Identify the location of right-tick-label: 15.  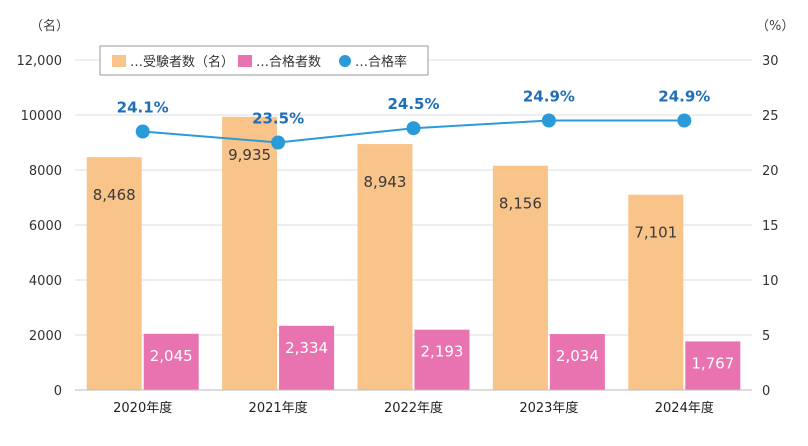
(770, 226).